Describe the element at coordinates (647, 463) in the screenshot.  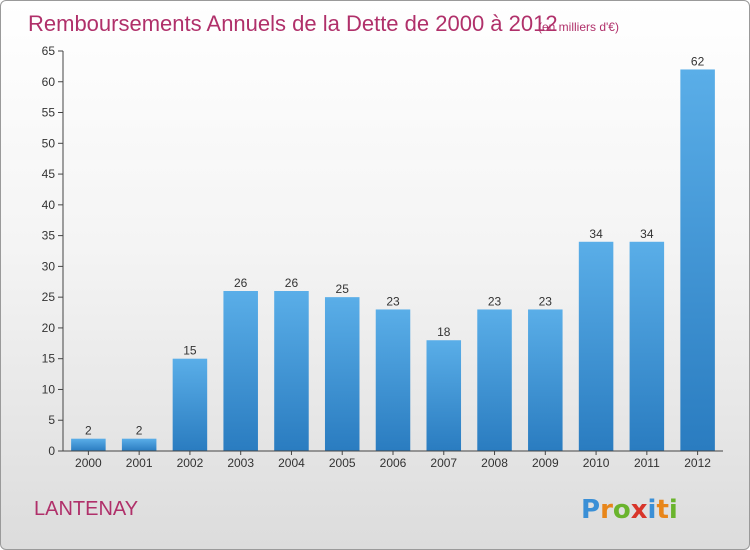
I see `x-tick-label: 2011` at that location.